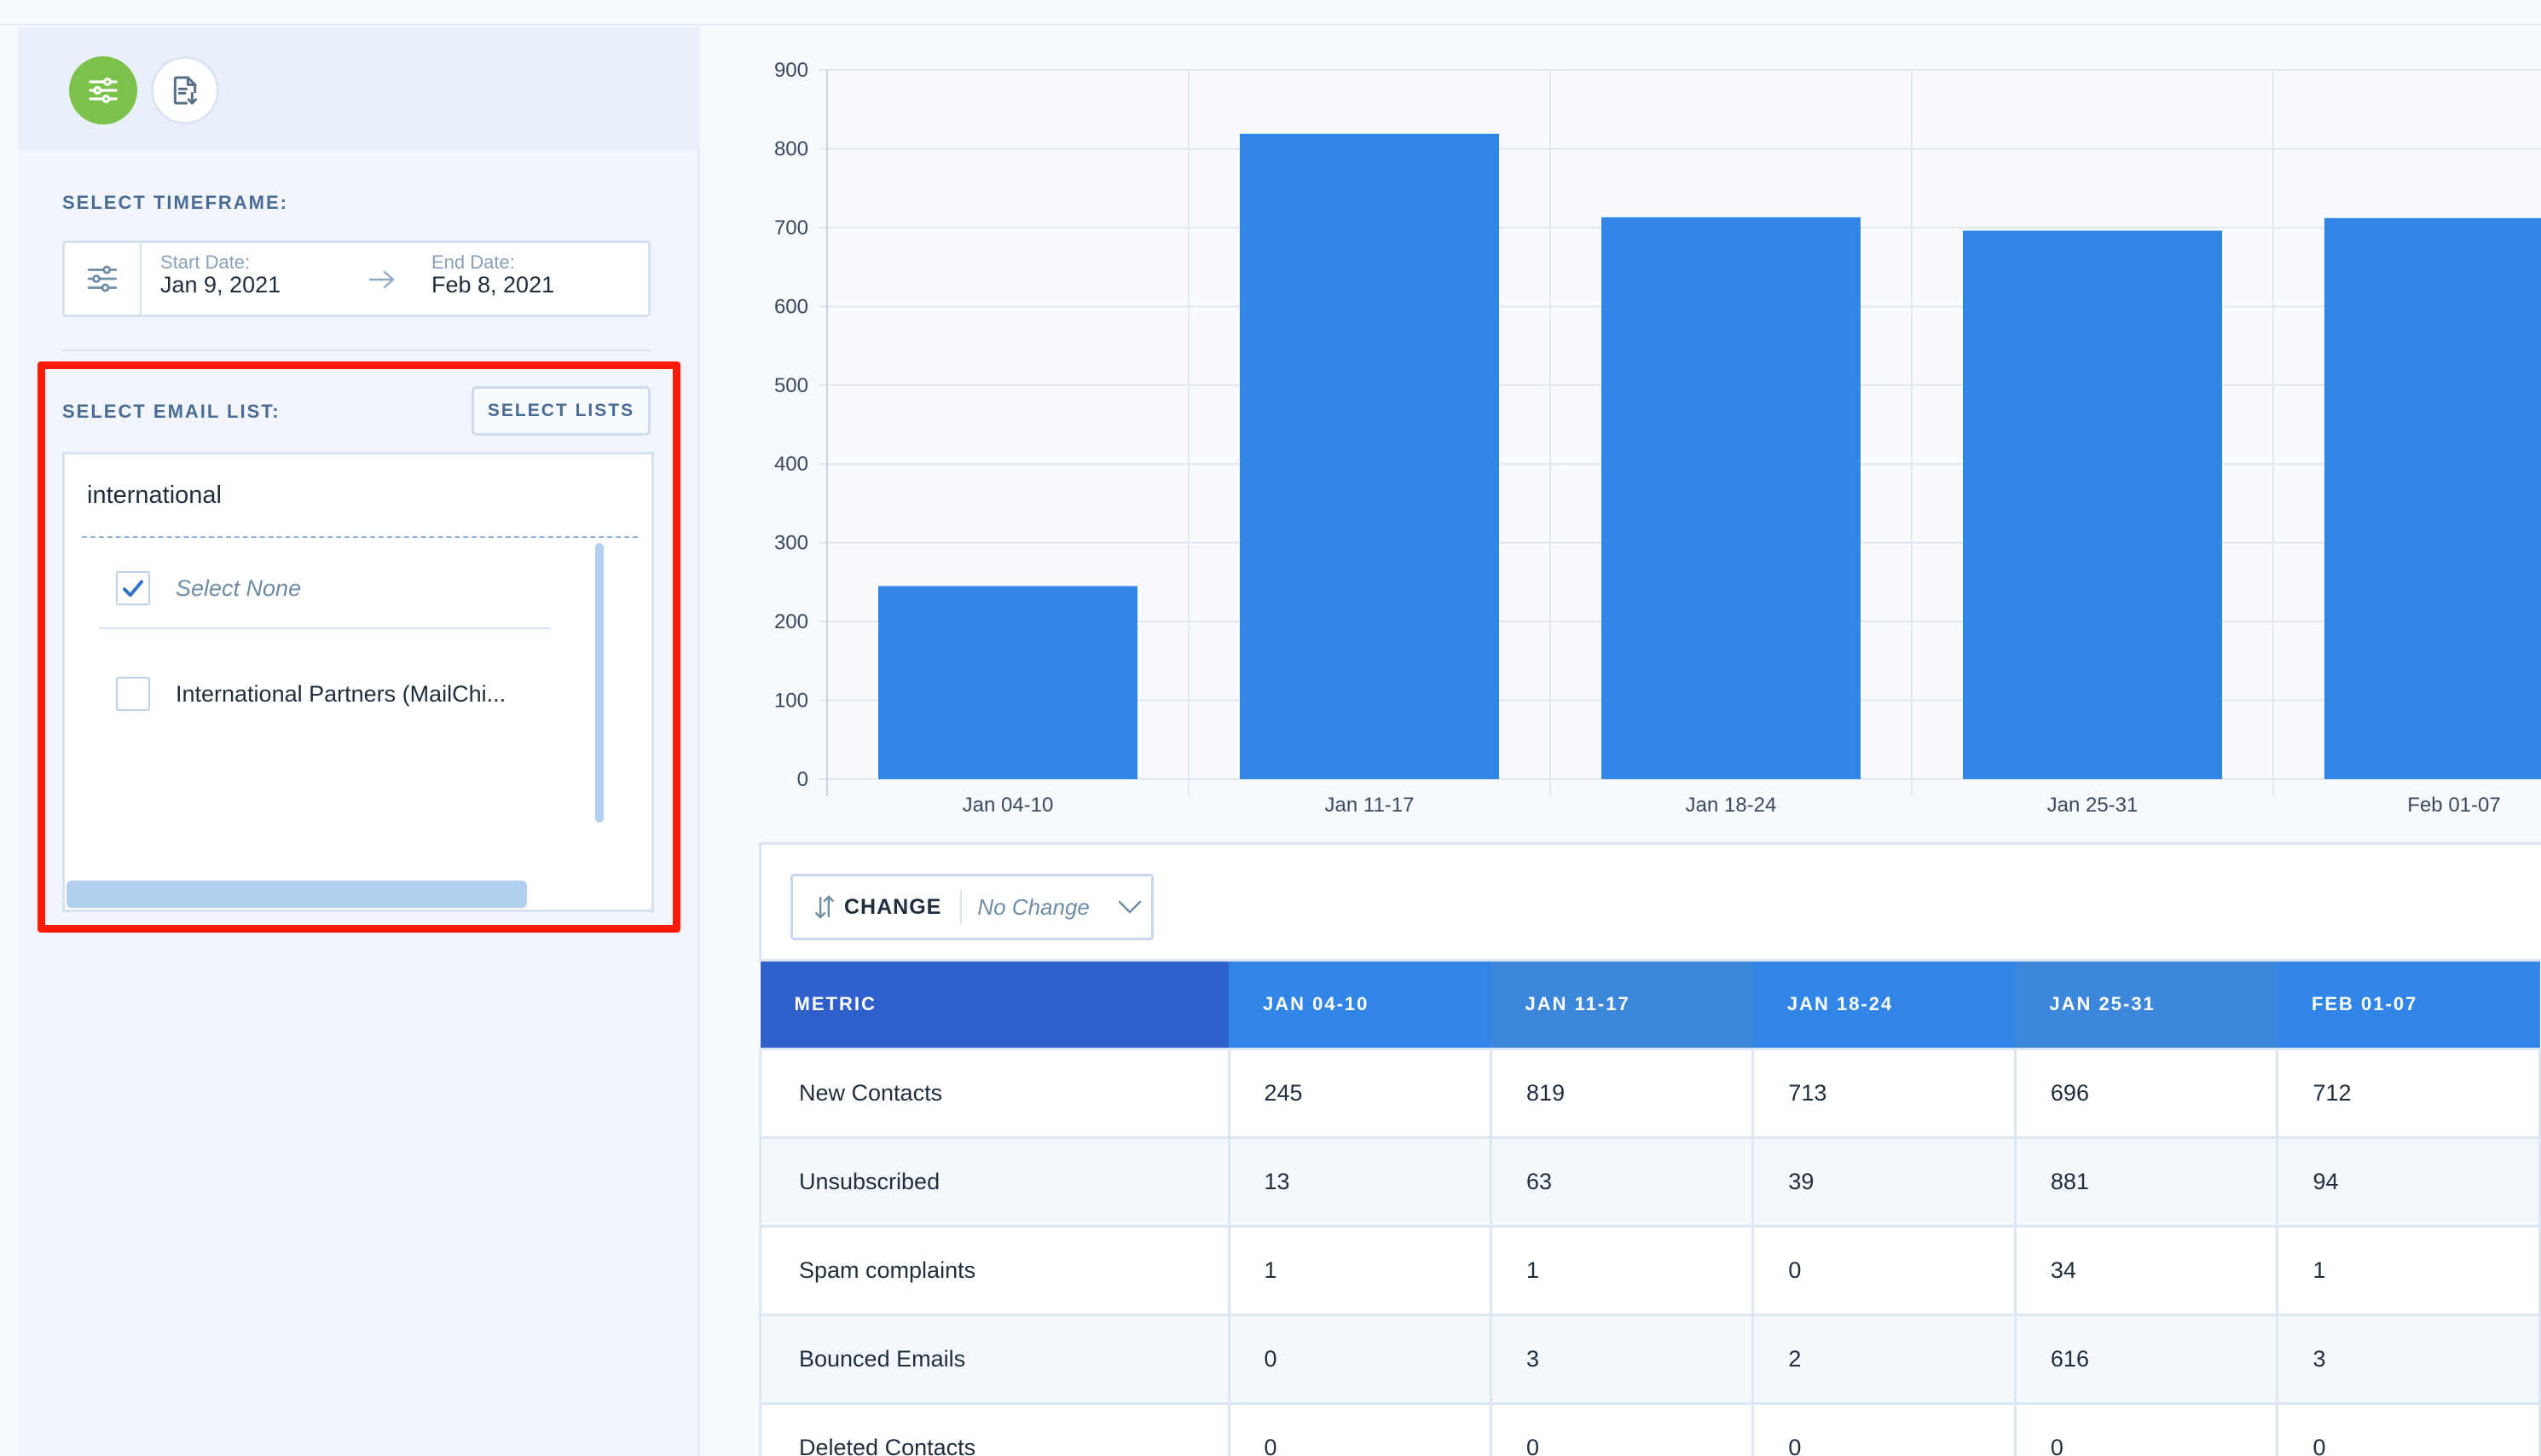 This screenshot has height=1456, width=2541. I want to click on table-row: Deleted Contacts 0 0 0 0 0, so click(1650, 1428).